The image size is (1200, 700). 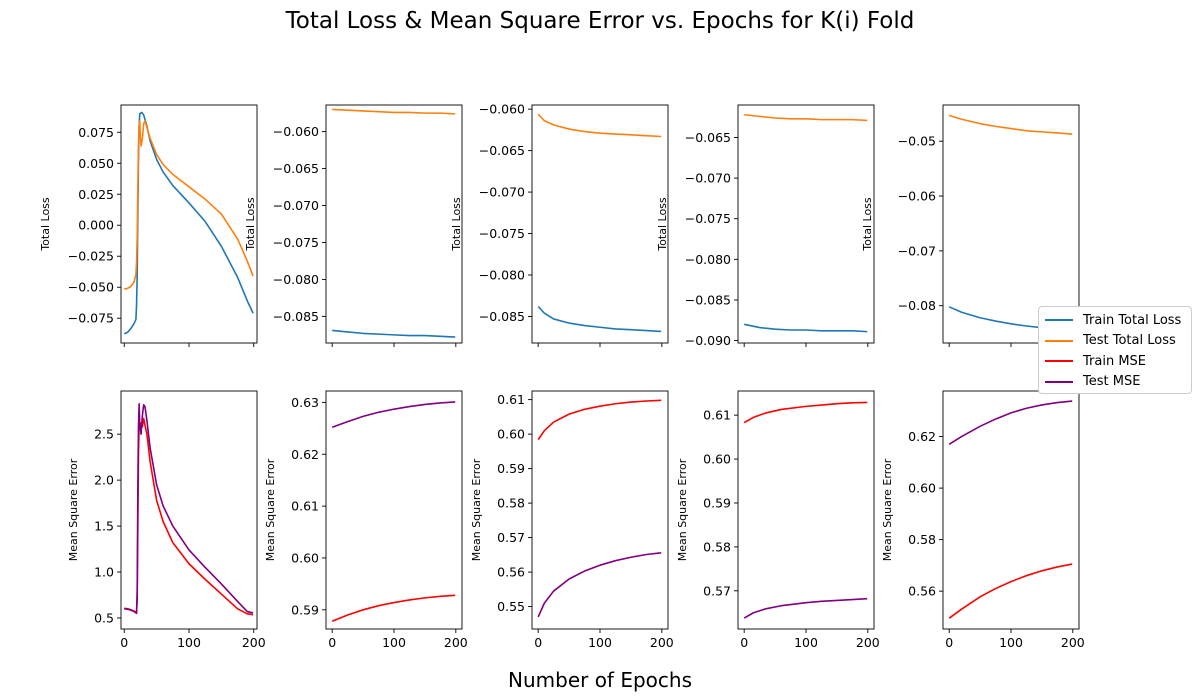 What do you see at coordinates (104, 480) in the screenshot?
I see `y-tick-label: 2.0` at bounding box center [104, 480].